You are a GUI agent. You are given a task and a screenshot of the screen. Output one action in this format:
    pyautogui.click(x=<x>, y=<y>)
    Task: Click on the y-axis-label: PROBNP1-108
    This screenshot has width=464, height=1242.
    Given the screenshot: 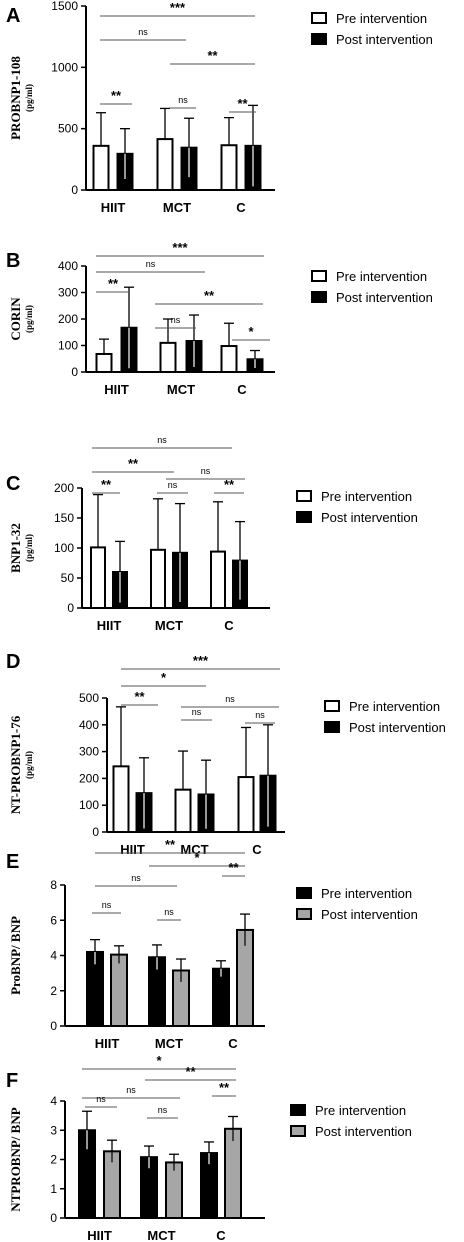 What is the action you would take?
    pyautogui.click(x=15, y=98)
    